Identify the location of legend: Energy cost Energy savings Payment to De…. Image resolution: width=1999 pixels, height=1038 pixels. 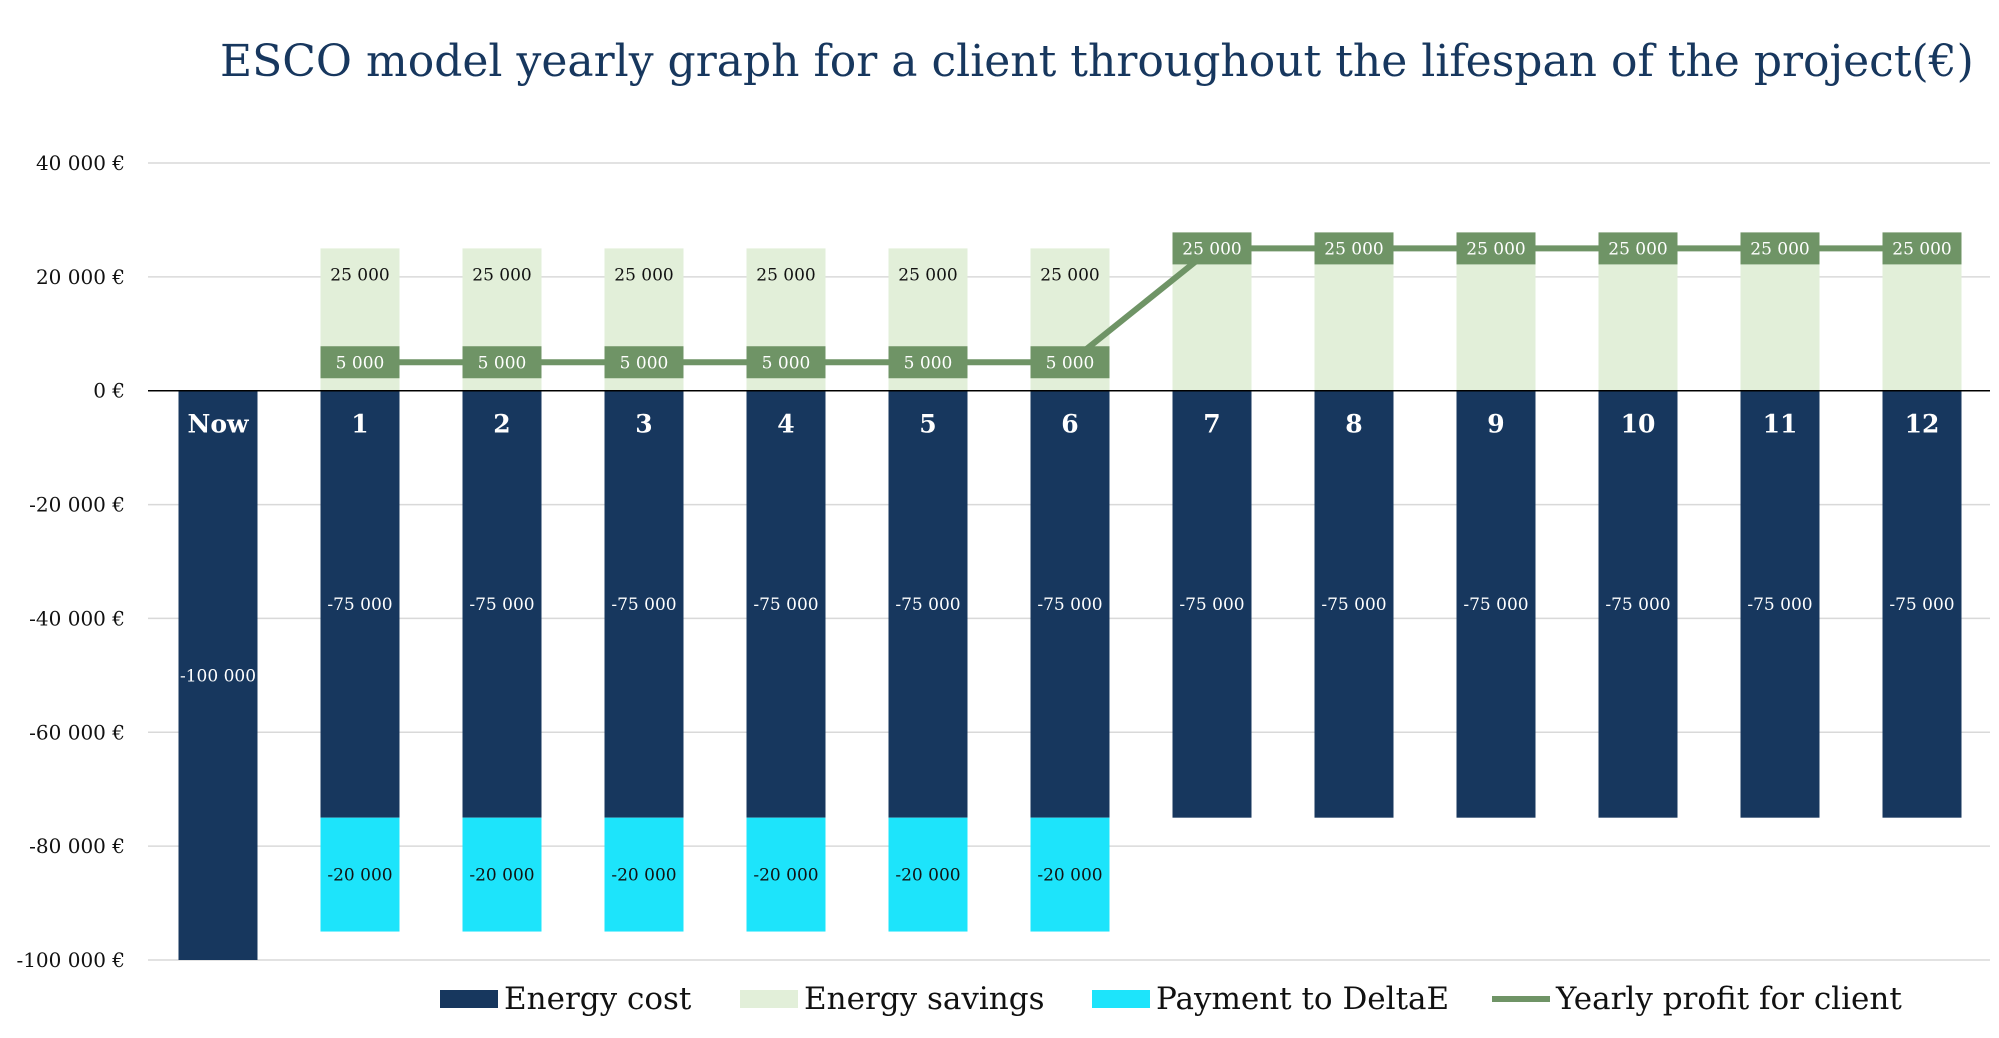
(999, 999).